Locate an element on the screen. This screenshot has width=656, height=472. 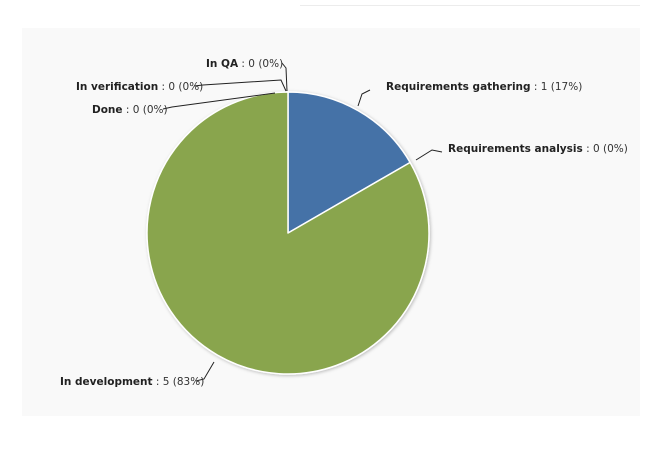
data-label-in-development: In development : 5 (83%) is located at coordinates (132, 382).